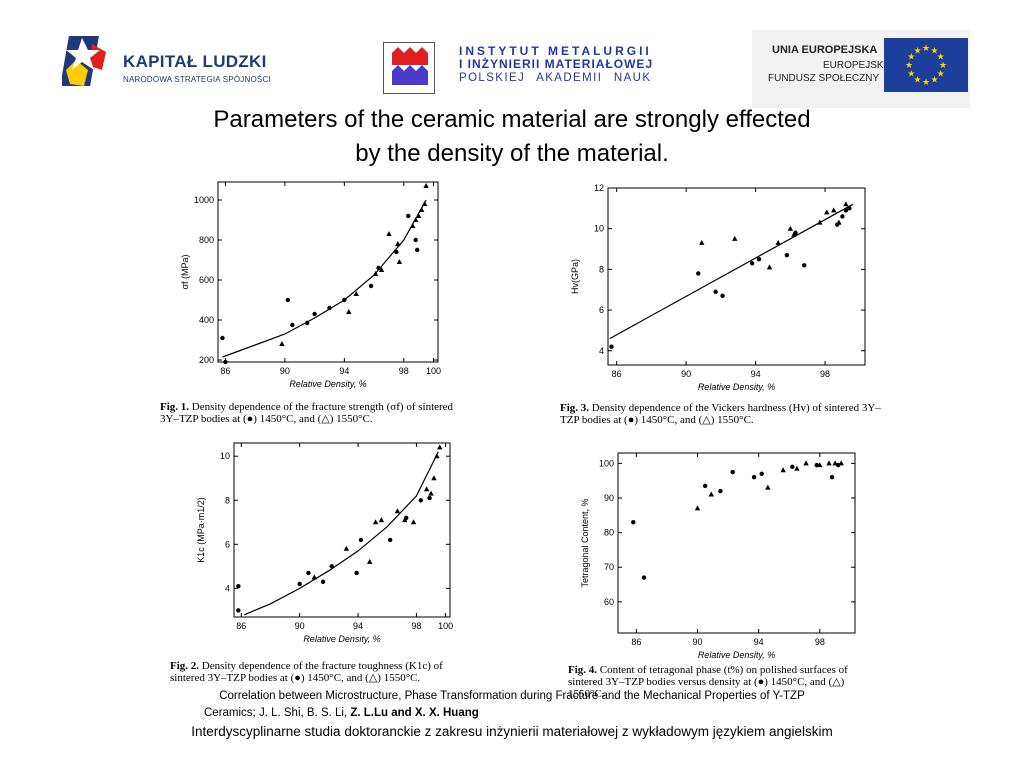 The width and height of the screenshot is (1024, 768). I want to click on figure-3-label: Fig. 3., so click(575, 408).